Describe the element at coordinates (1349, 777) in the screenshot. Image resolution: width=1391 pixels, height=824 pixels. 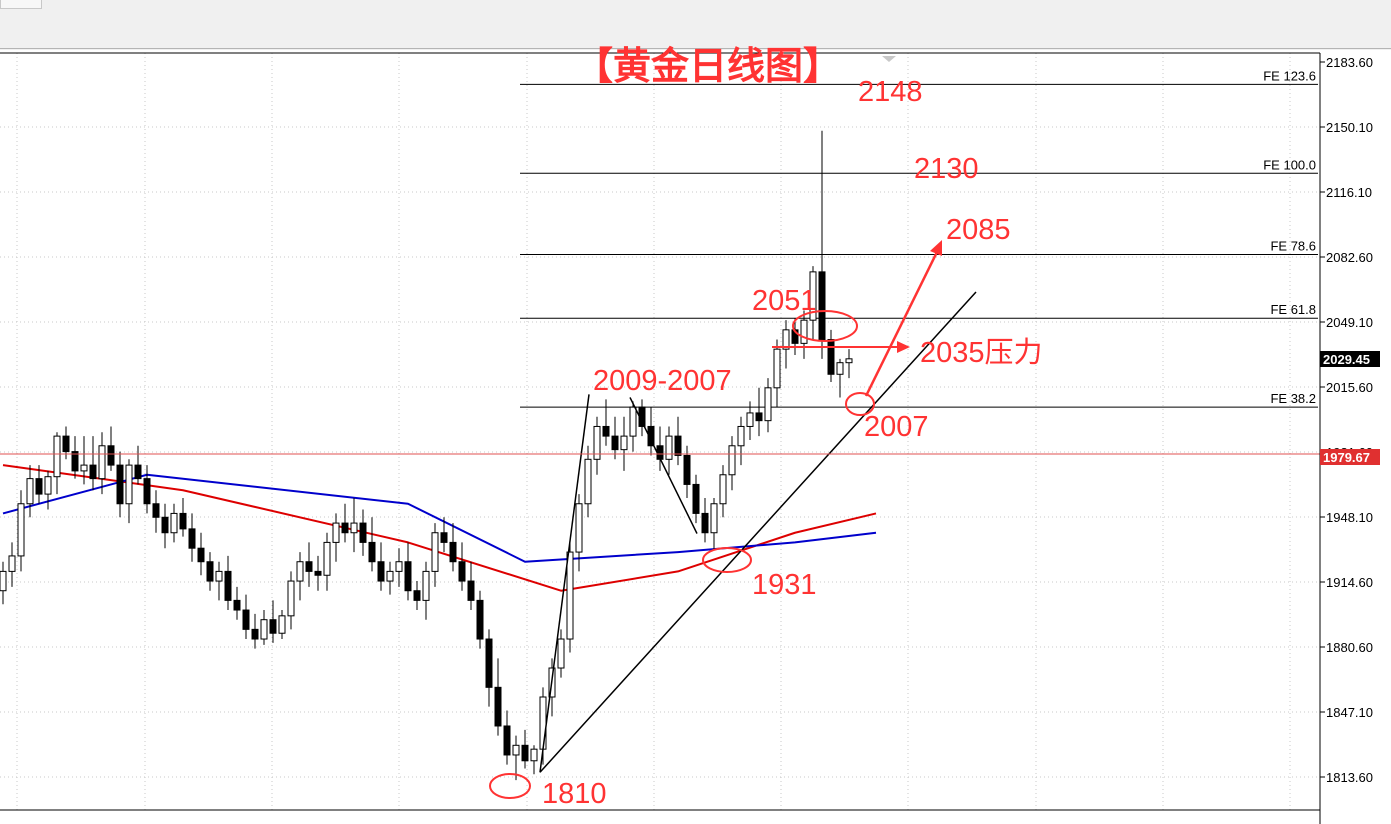
I see `price-axis-label: 1813.60` at that location.